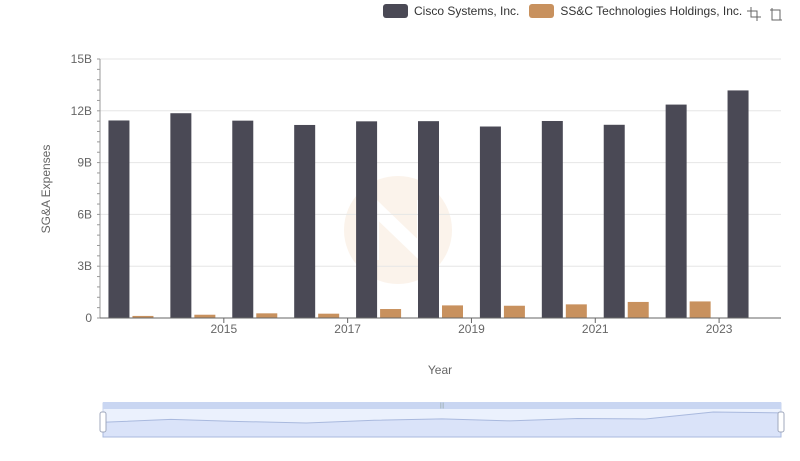 The width and height of the screenshot is (800, 461). I want to click on x-tick-label: 2019, so click(471, 329).